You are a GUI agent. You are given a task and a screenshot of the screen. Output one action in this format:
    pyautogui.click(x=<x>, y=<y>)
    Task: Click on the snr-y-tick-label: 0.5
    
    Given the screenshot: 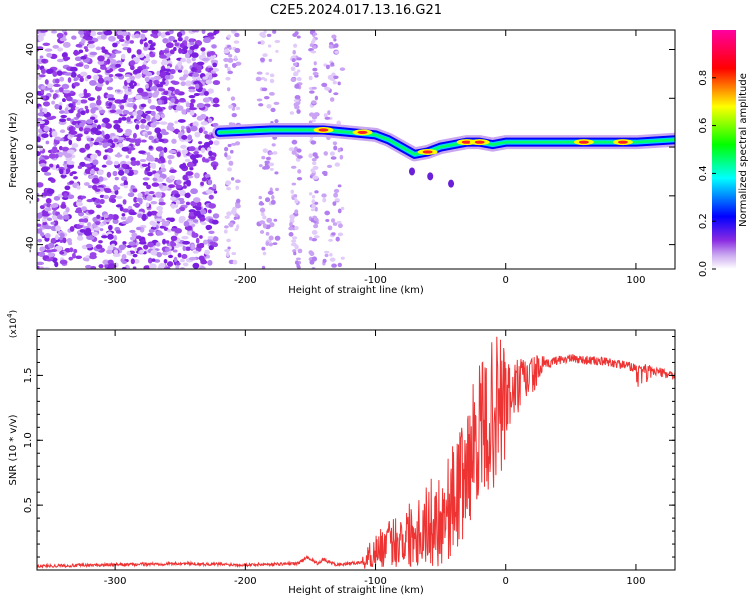 What is the action you would take?
    pyautogui.click(x=28, y=505)
    